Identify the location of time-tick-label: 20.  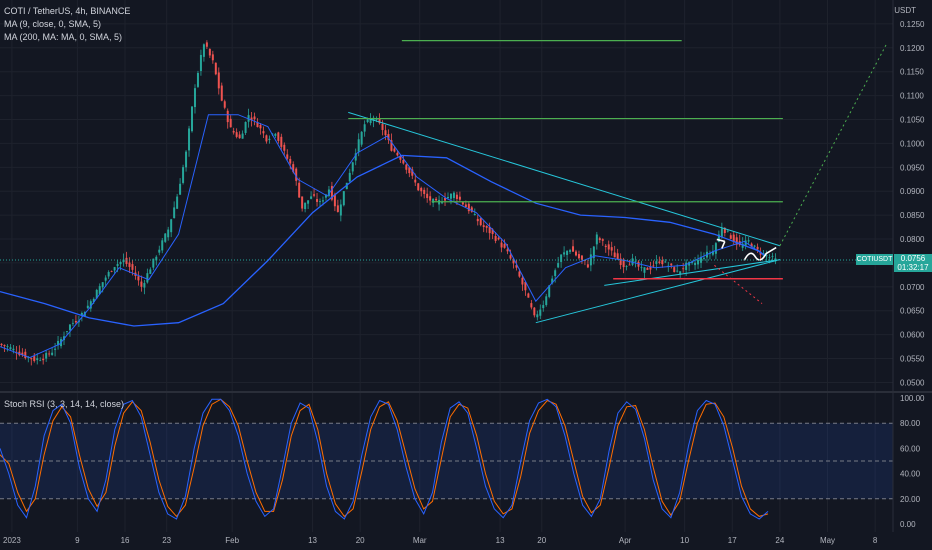
(541, 540).